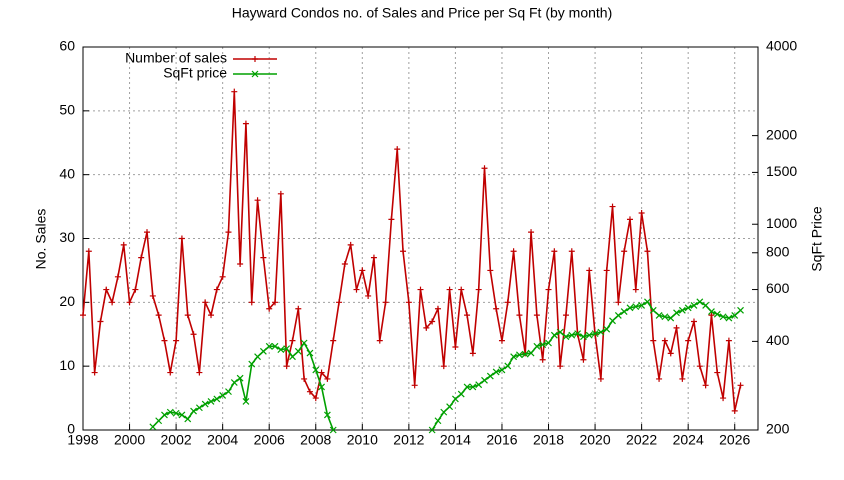  Describe the element at coordinates (408, 440) in the screenshot. I see `x-tick-label: 2012` at that location.